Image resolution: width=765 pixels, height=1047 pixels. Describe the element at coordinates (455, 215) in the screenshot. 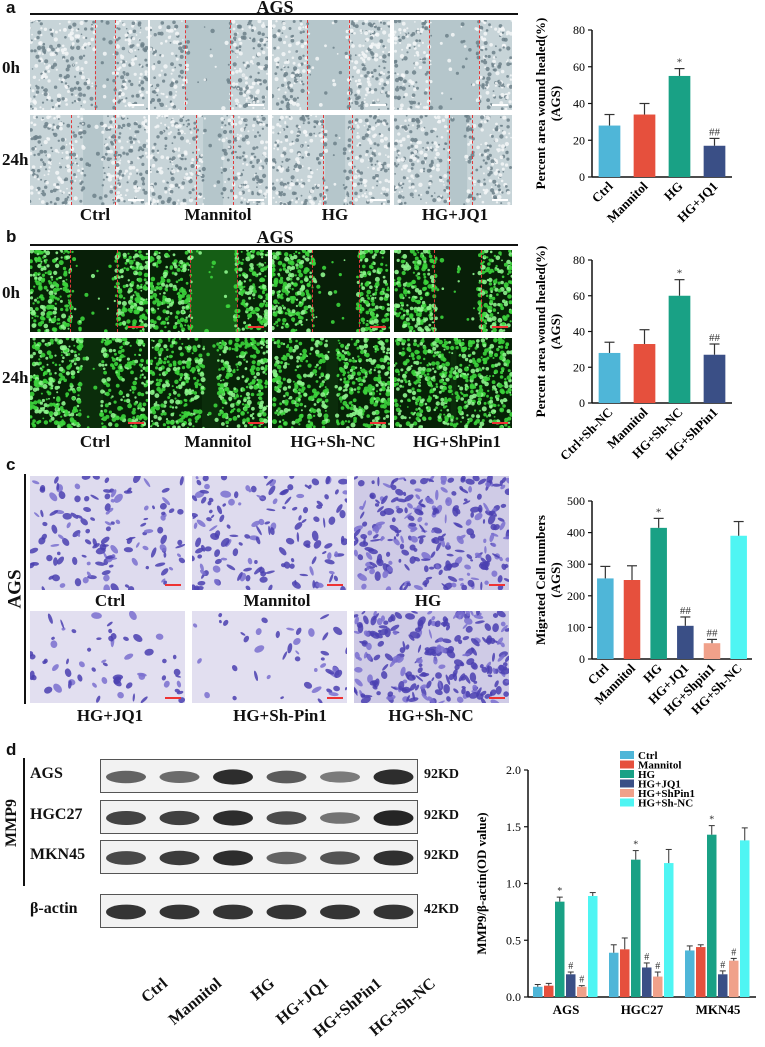

I see `panel-a-col-hgjq1: HG+JQ1` at that location.